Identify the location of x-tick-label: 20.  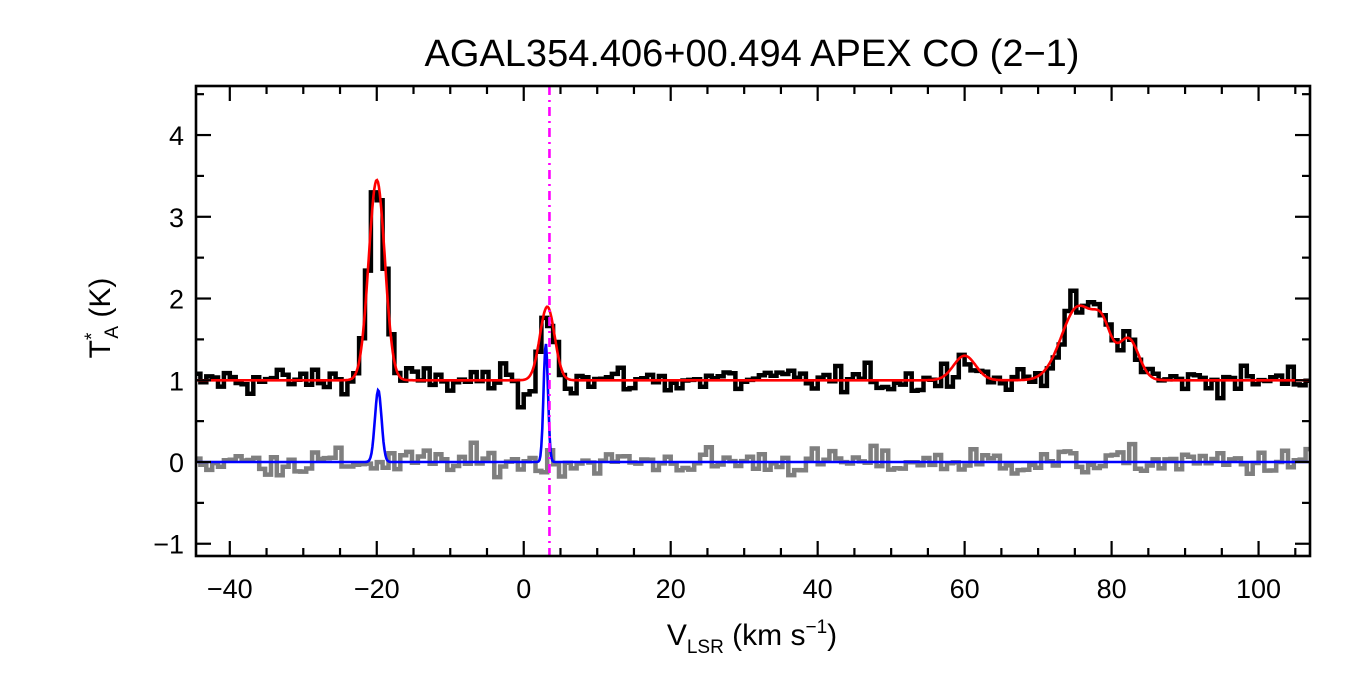
(671, 589).